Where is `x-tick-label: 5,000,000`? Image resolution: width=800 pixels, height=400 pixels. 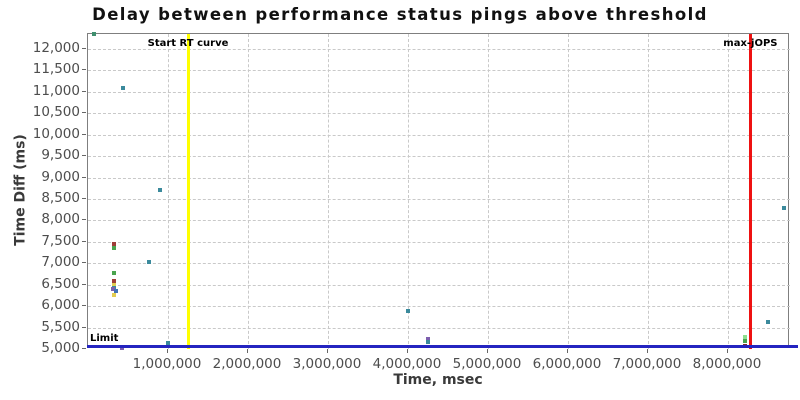
x-tick-label: 5,000,000 is located at coordinates (487, 364).